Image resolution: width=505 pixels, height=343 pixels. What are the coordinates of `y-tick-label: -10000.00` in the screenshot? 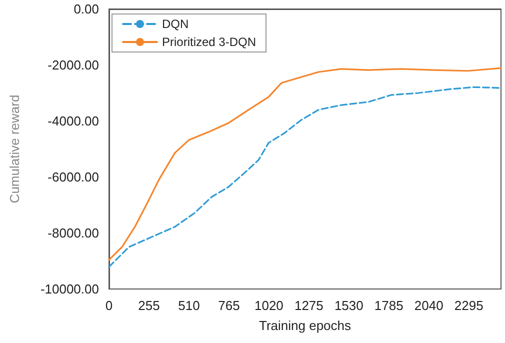 It's located at (69, 289).